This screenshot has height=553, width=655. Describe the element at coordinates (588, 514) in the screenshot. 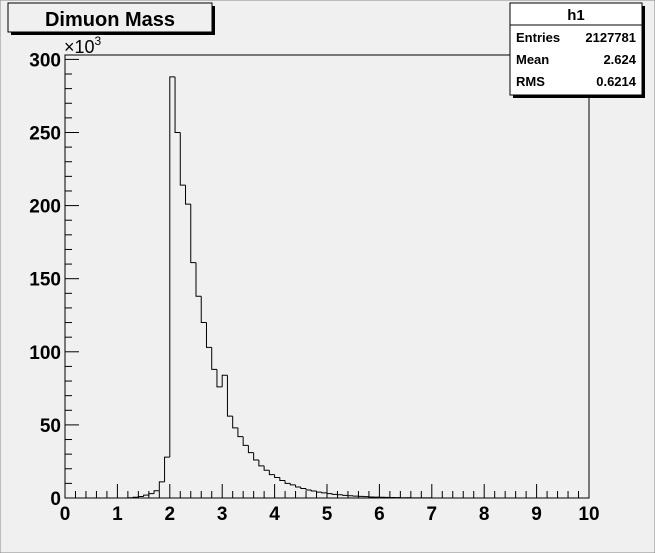

I see `x-tick-label: 10` at that location.